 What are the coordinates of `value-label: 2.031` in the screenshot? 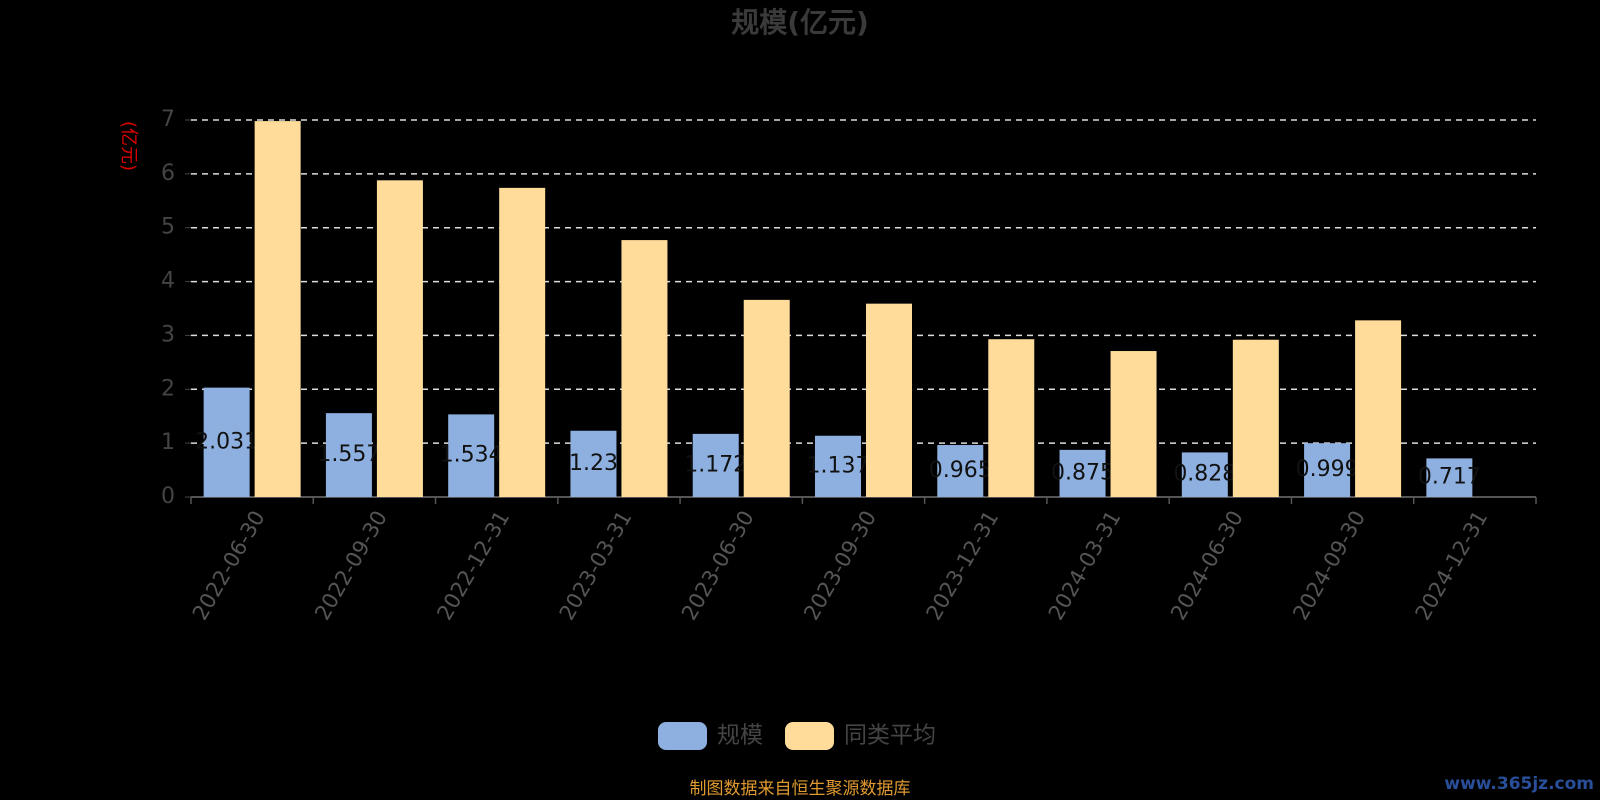 It's located at (226, 441).